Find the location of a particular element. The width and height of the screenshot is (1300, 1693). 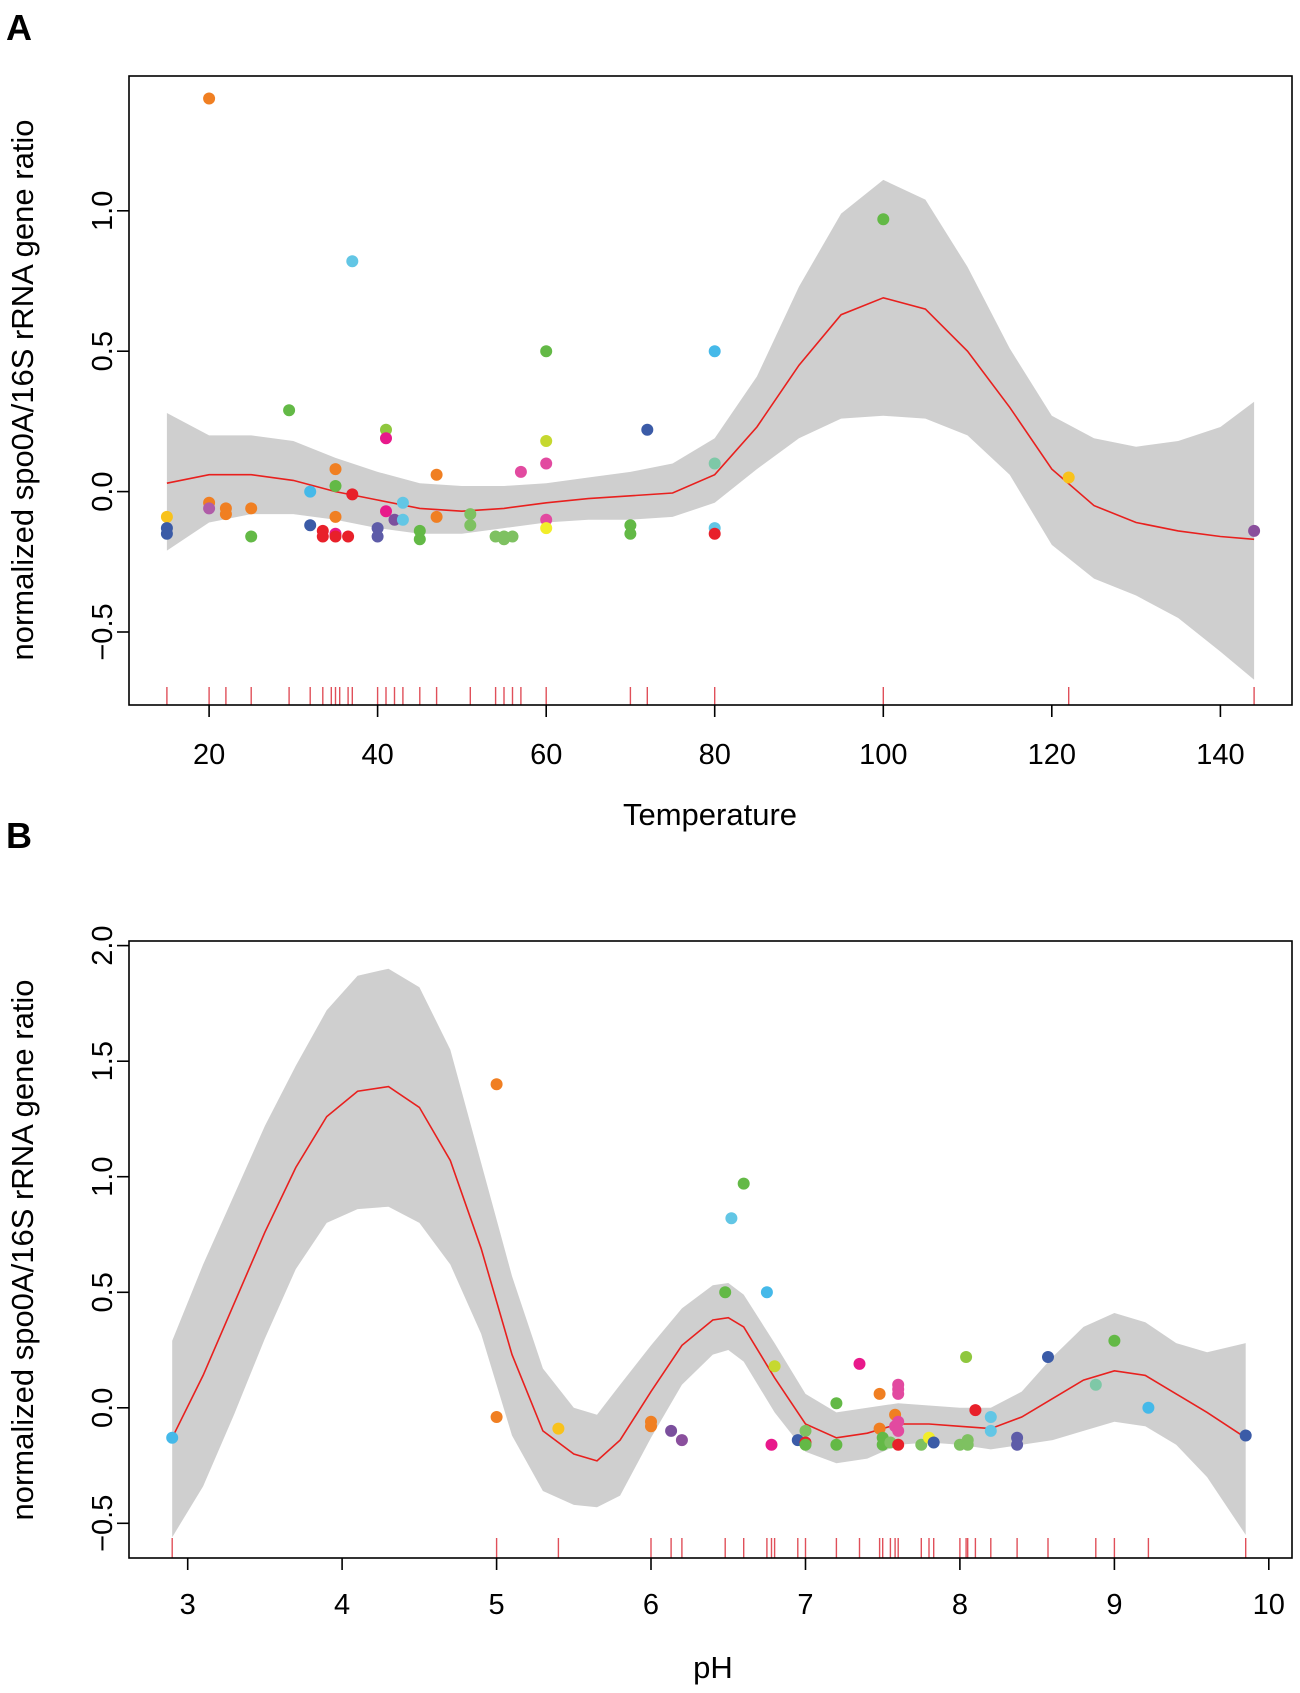

panel-b-x-tick-label: 8 is located at coordinates (960, 1605).